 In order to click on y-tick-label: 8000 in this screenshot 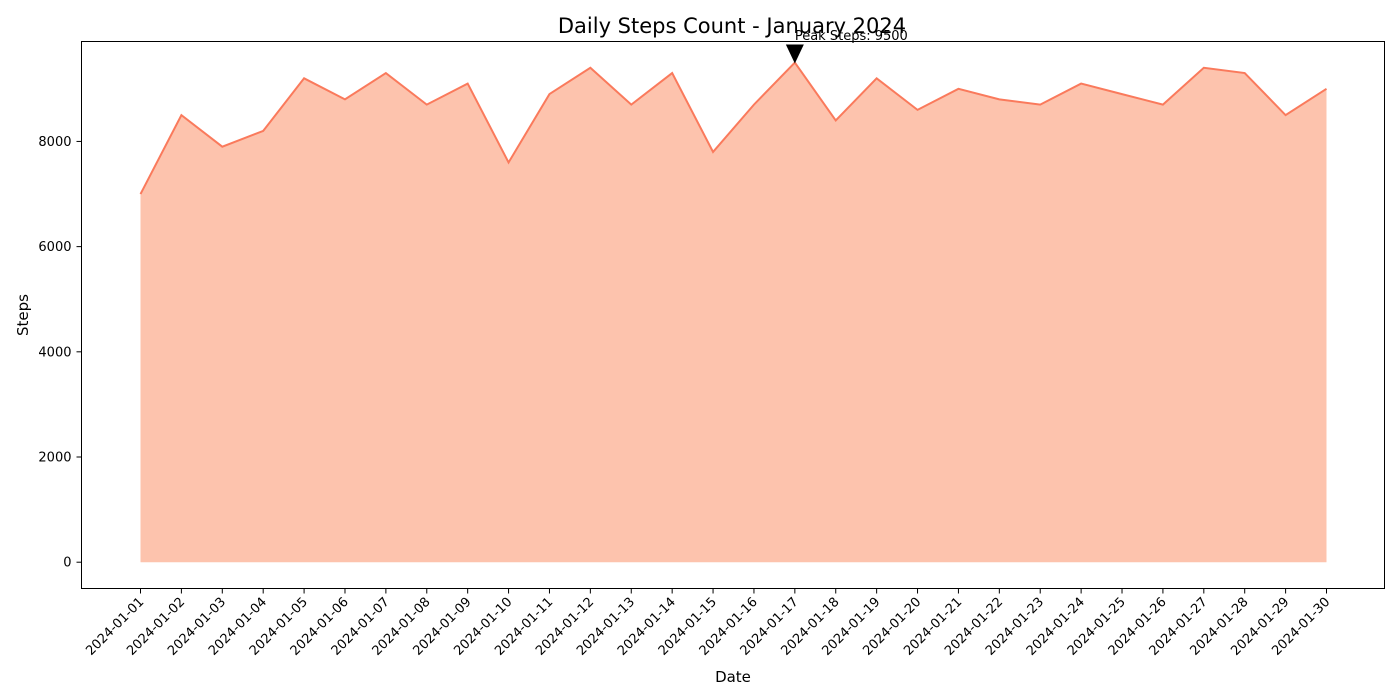, I will do `click(54, 142)`.